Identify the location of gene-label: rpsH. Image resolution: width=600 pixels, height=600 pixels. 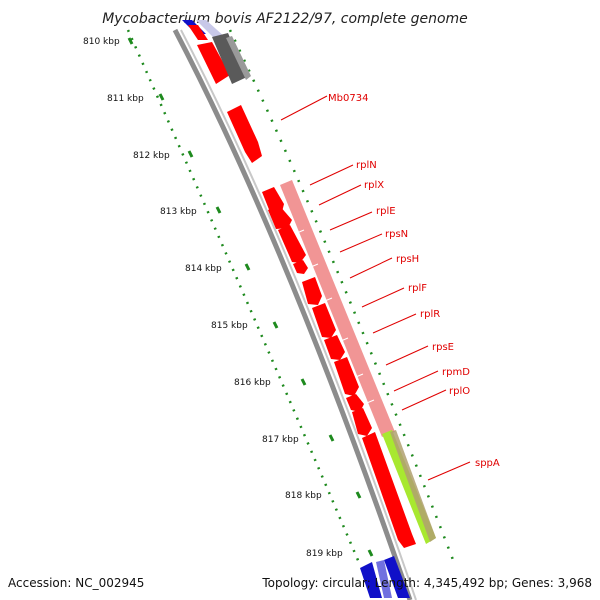
(407, 259).